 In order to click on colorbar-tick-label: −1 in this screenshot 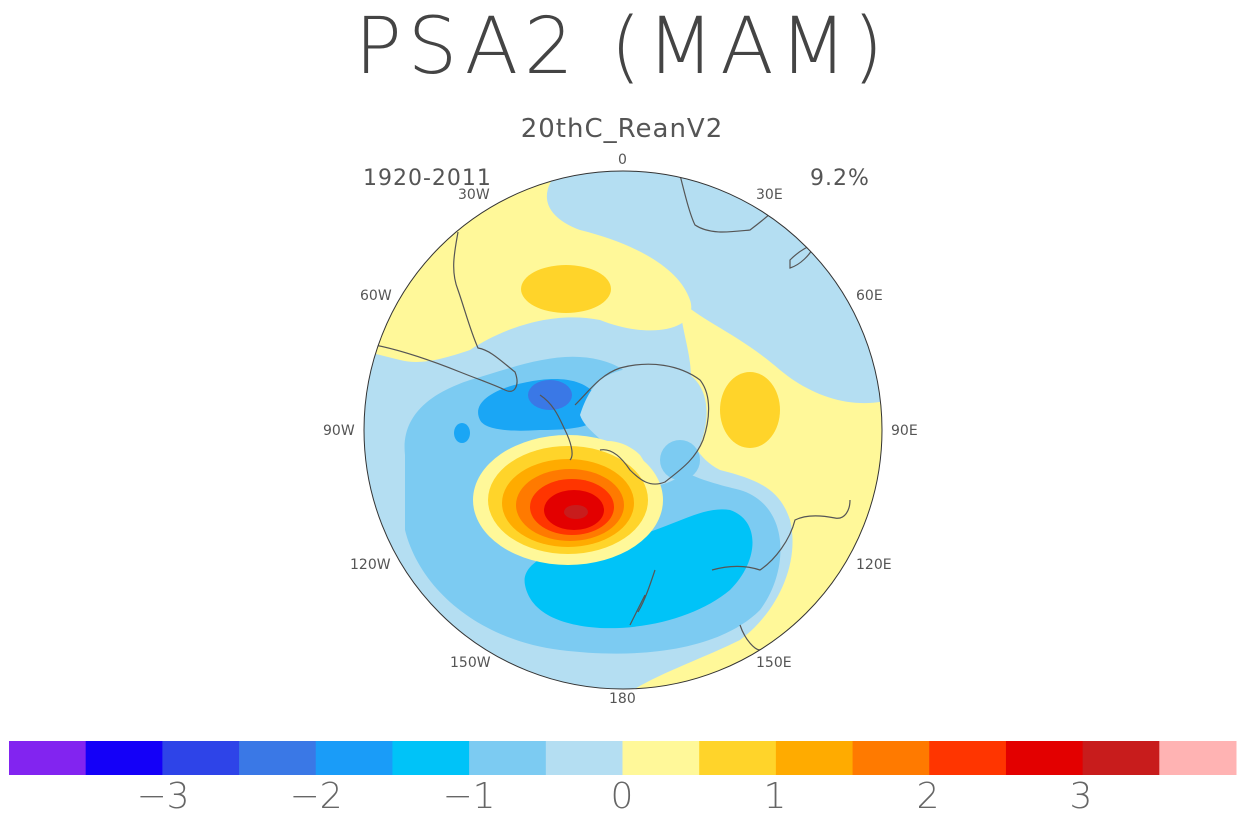, I will do `click(469, 796)`.